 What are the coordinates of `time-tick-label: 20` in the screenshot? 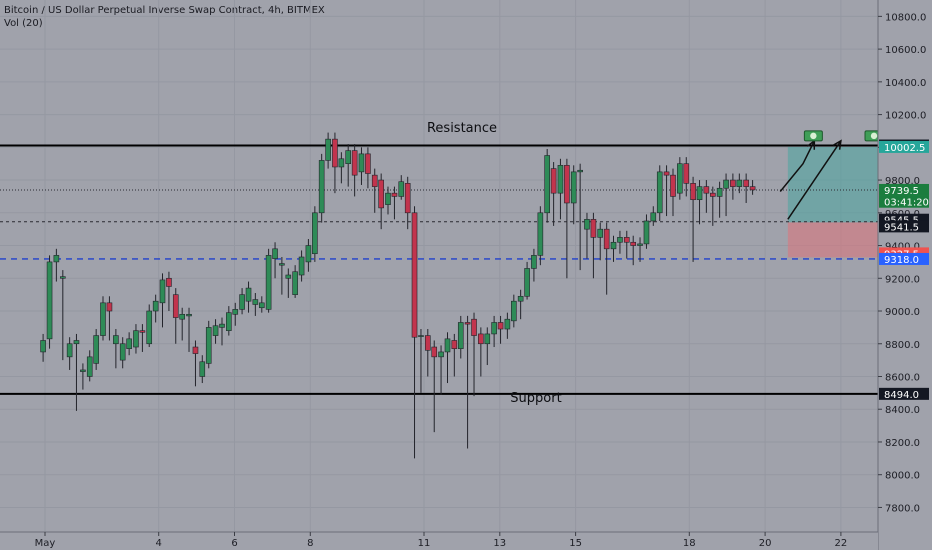 It's located at (765, 543).